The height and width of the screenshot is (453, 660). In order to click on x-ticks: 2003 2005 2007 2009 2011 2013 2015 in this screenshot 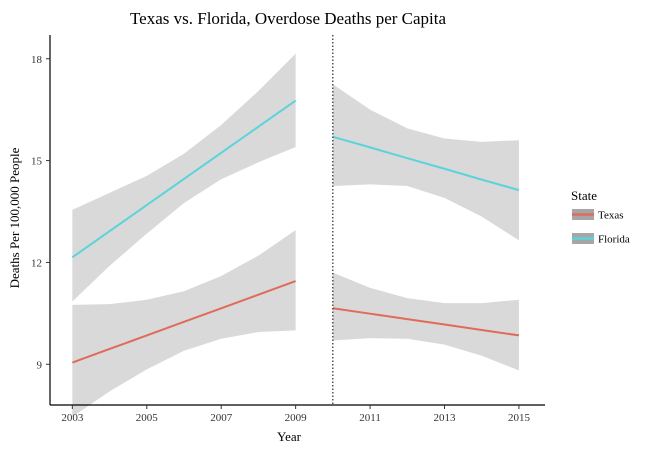, I will do `click(295, 414)`.